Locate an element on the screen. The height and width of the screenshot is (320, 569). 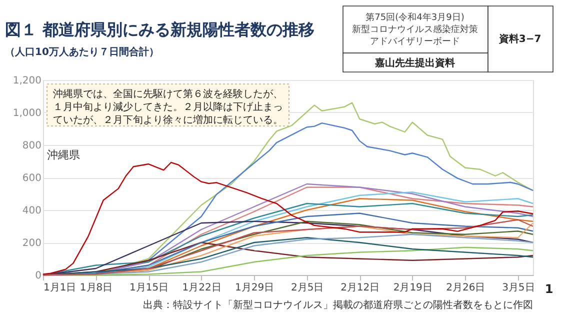
x-tick-label: 1月22日 is located at coordinates (202, 288).